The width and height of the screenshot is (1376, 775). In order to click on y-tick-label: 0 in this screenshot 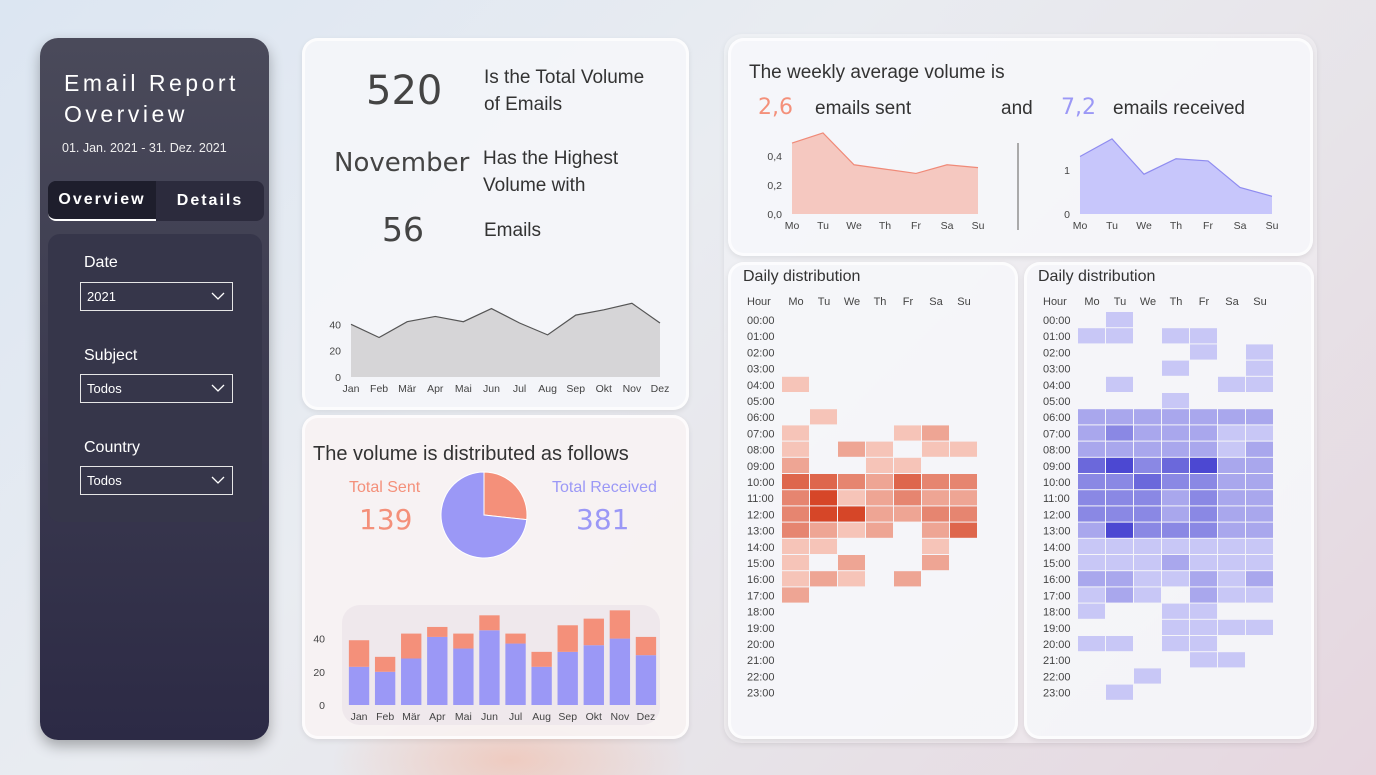, I will do `click(1067, 215)`.